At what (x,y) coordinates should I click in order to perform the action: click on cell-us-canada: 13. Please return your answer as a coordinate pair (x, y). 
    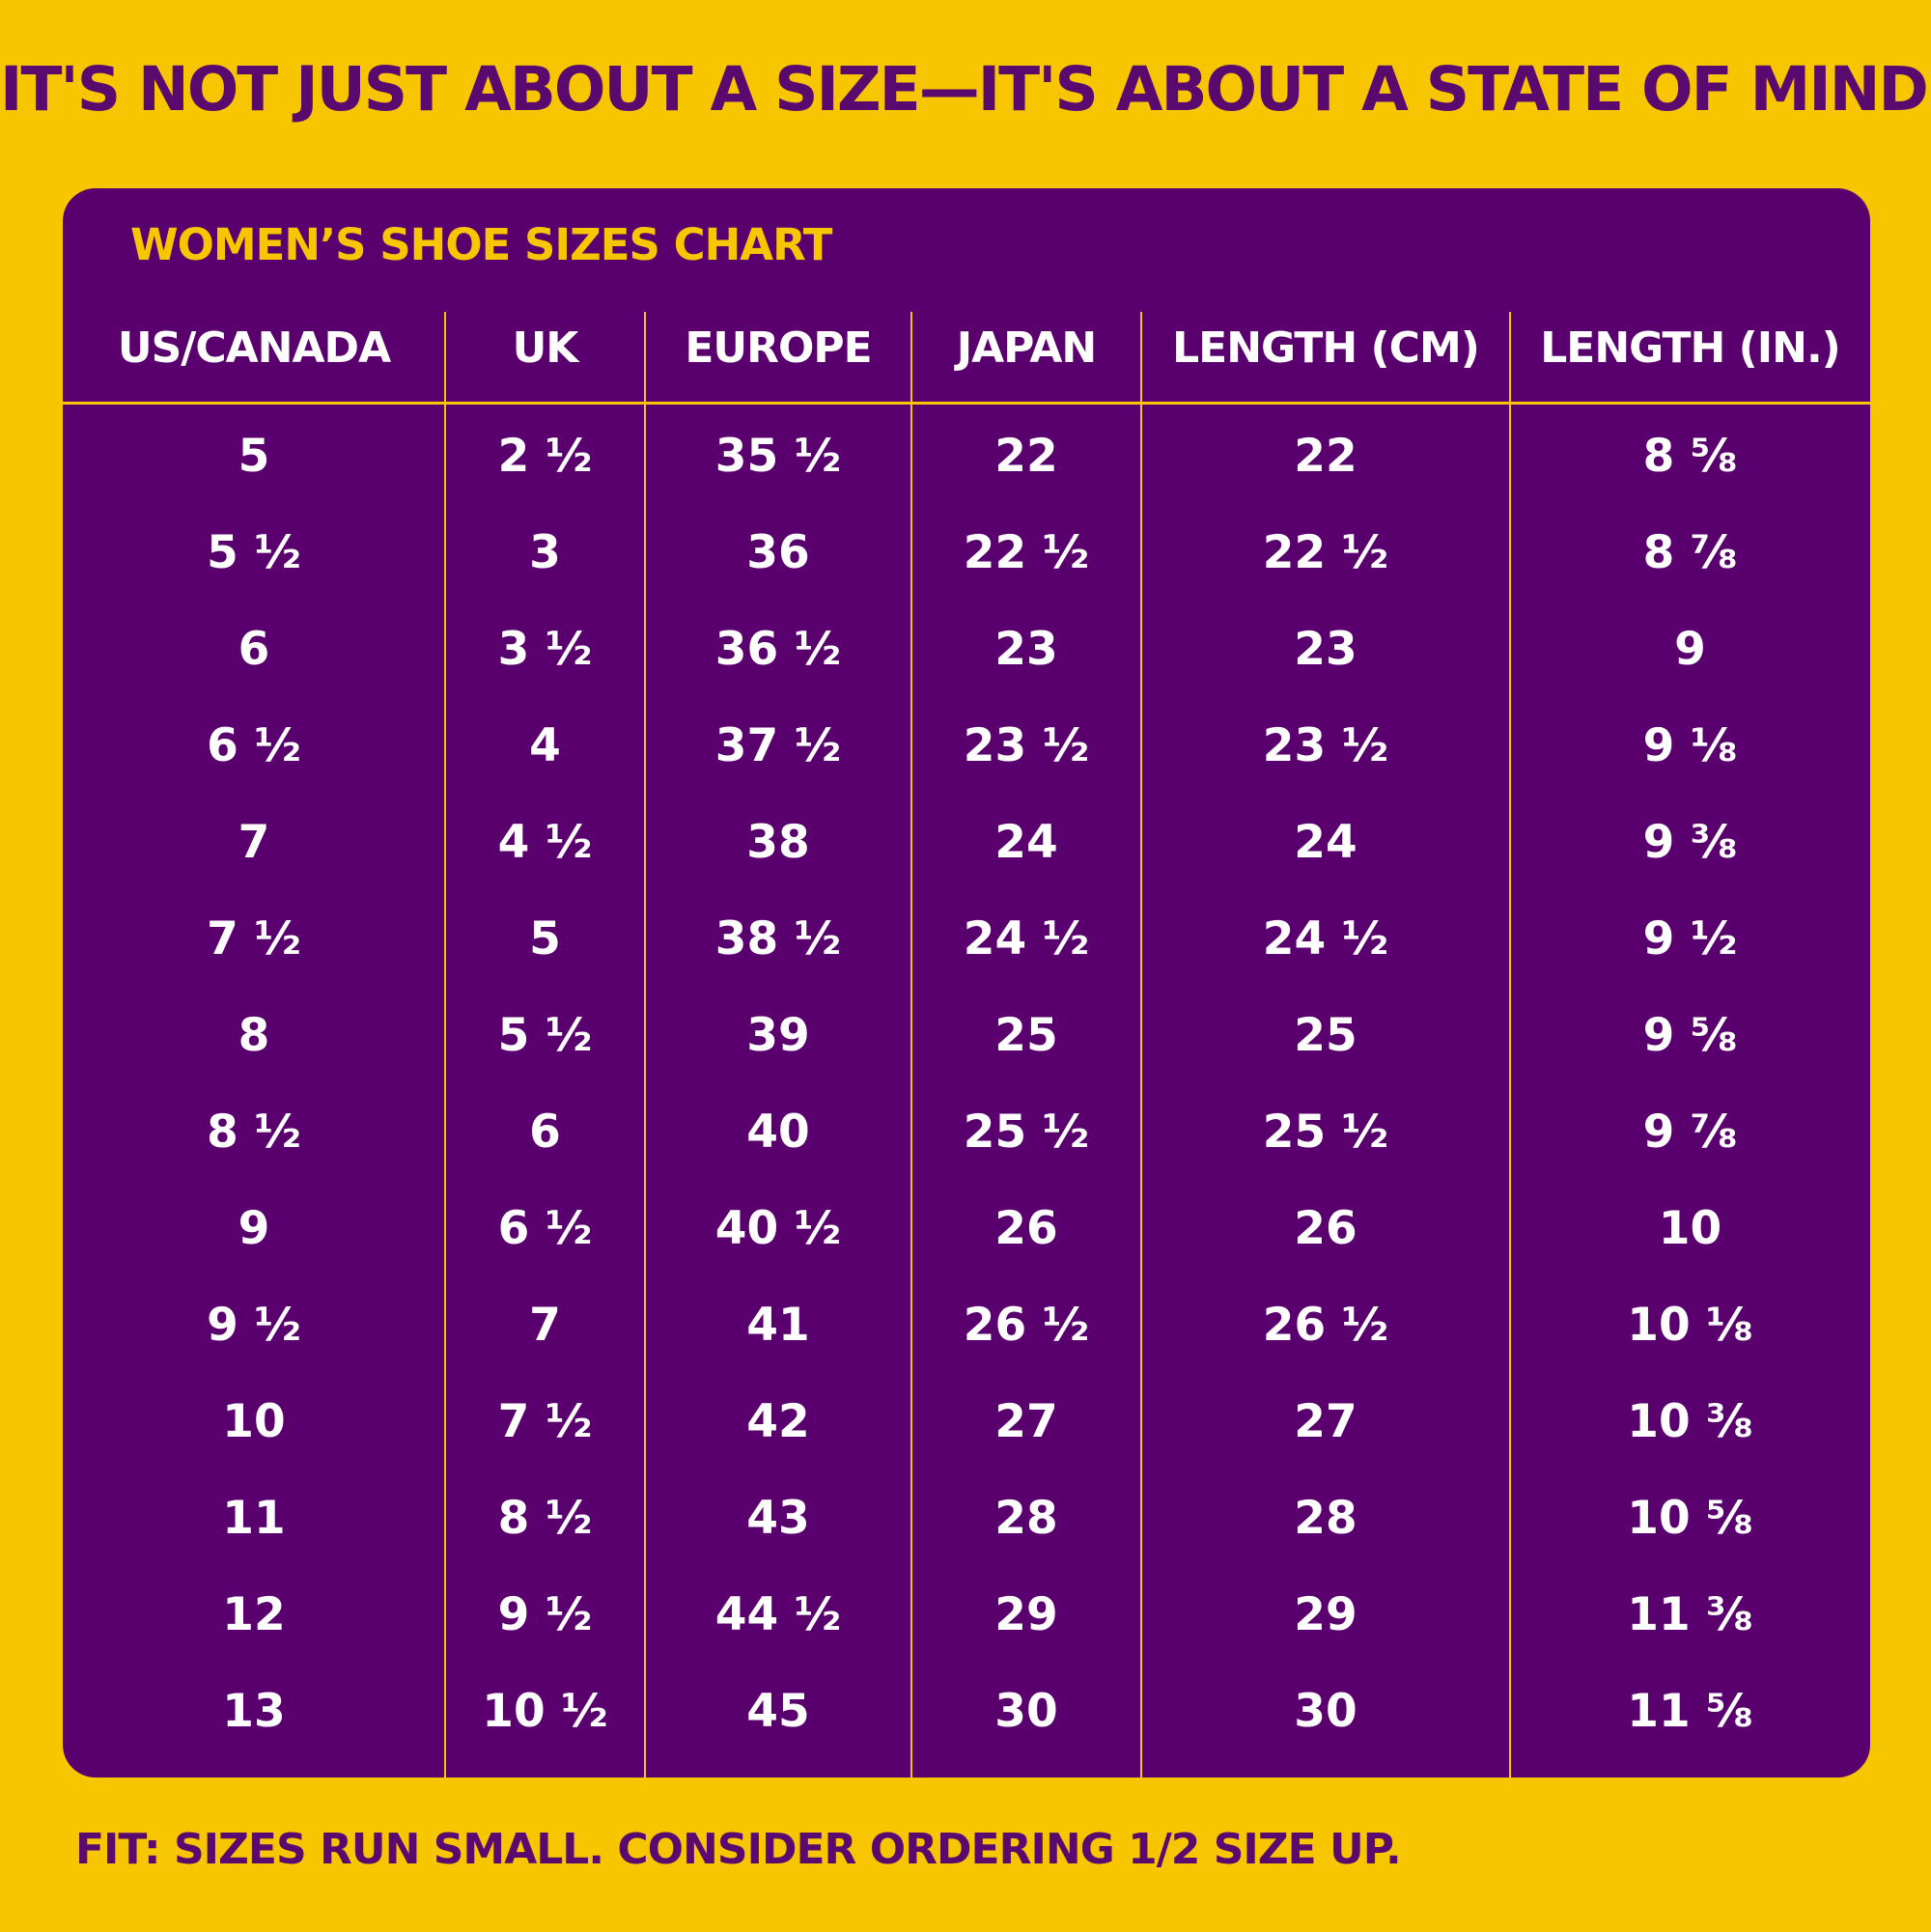
    Looking at the image, I should click on (254, 1711).